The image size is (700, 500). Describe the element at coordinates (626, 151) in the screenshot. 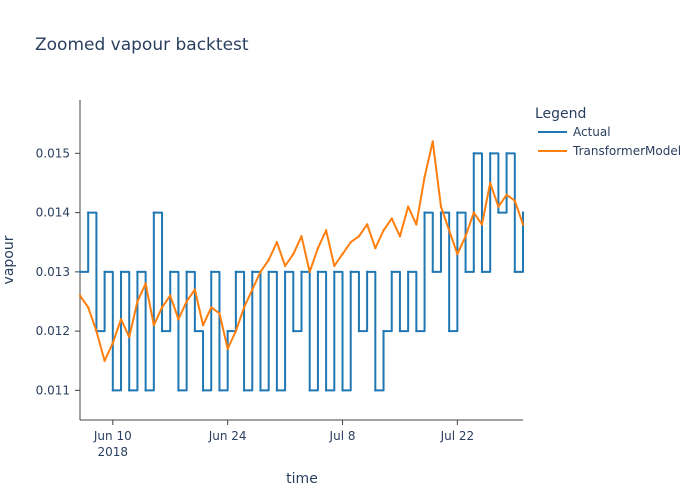

I see `legend-label-transformermodel: TransformerModel` at that location.